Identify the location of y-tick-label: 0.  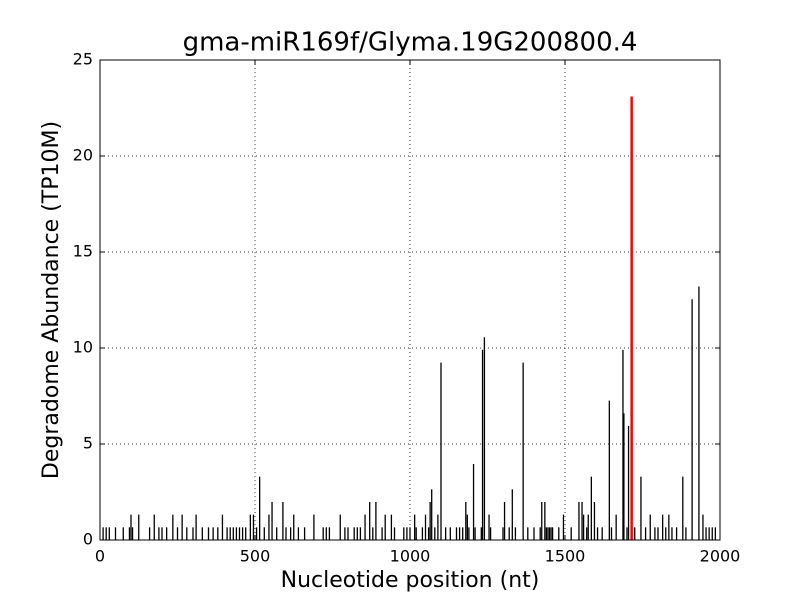
(88, 539).